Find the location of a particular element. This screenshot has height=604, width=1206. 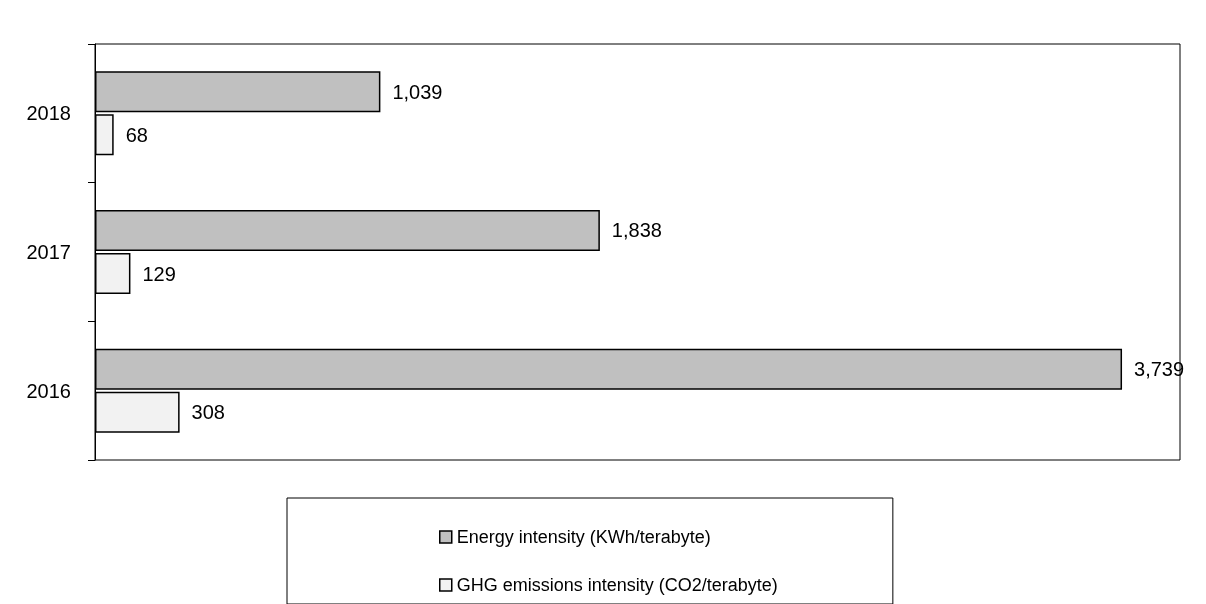

legend-label: GHG emissions intensity (CO2/terabyte) is located at coordinates (617, 585).